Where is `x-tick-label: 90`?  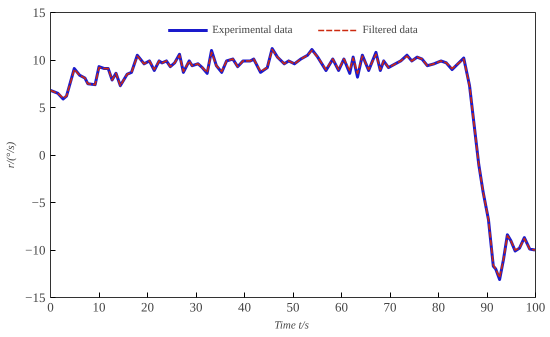
x-tick-label: 90 is located at coordinates (487, 307).